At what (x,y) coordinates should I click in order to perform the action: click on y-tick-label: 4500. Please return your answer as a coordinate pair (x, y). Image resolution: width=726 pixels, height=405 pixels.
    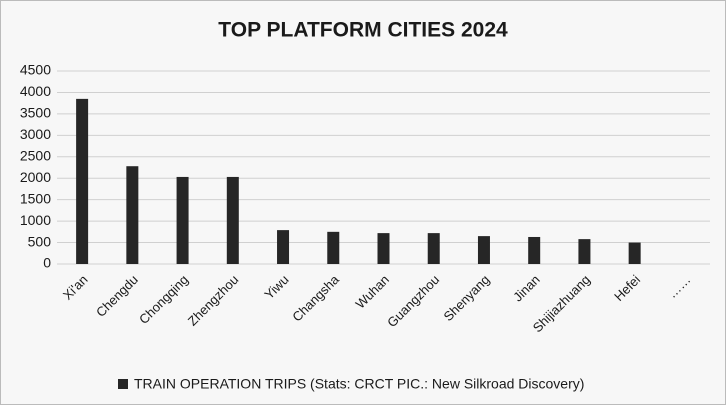
    Looking at the image, I should click on (35, 70).